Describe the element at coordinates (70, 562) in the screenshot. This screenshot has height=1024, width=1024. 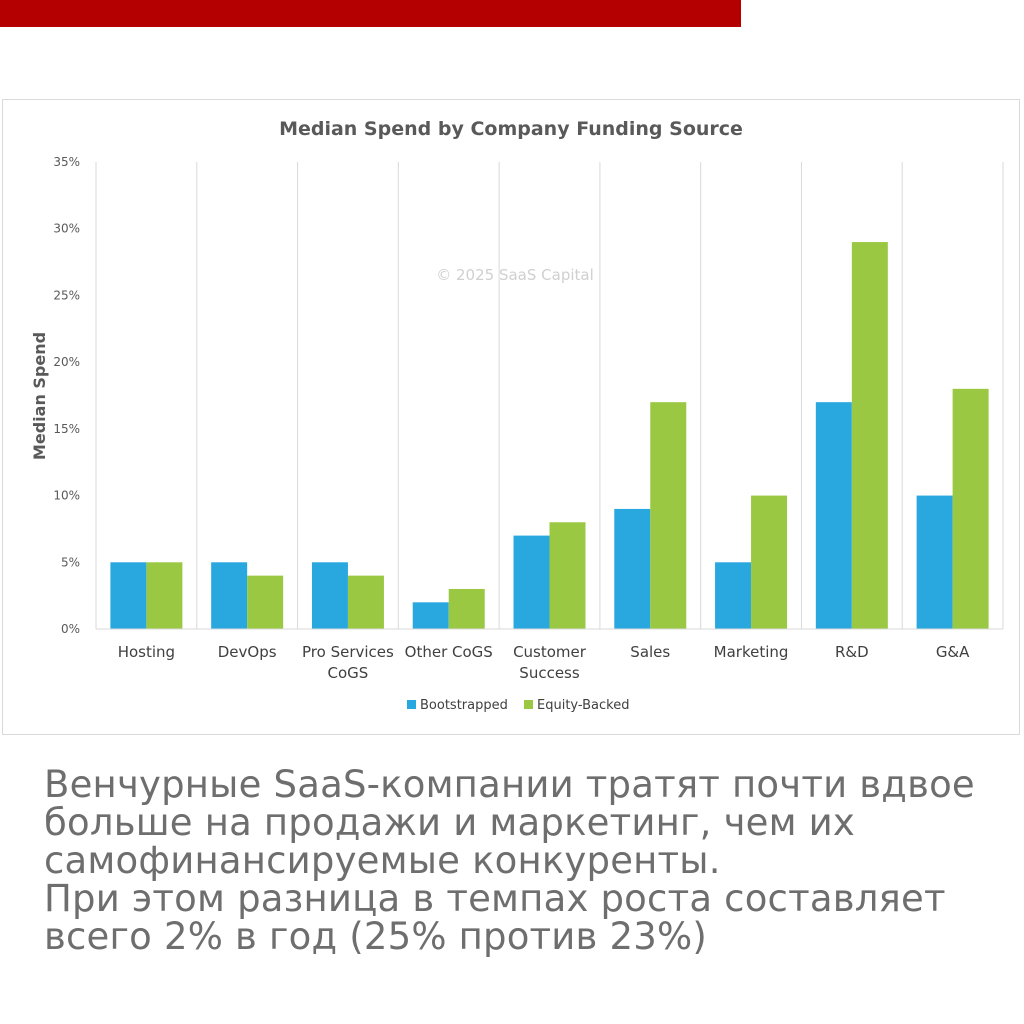
I see `y-tick-label: 5%` at that location.